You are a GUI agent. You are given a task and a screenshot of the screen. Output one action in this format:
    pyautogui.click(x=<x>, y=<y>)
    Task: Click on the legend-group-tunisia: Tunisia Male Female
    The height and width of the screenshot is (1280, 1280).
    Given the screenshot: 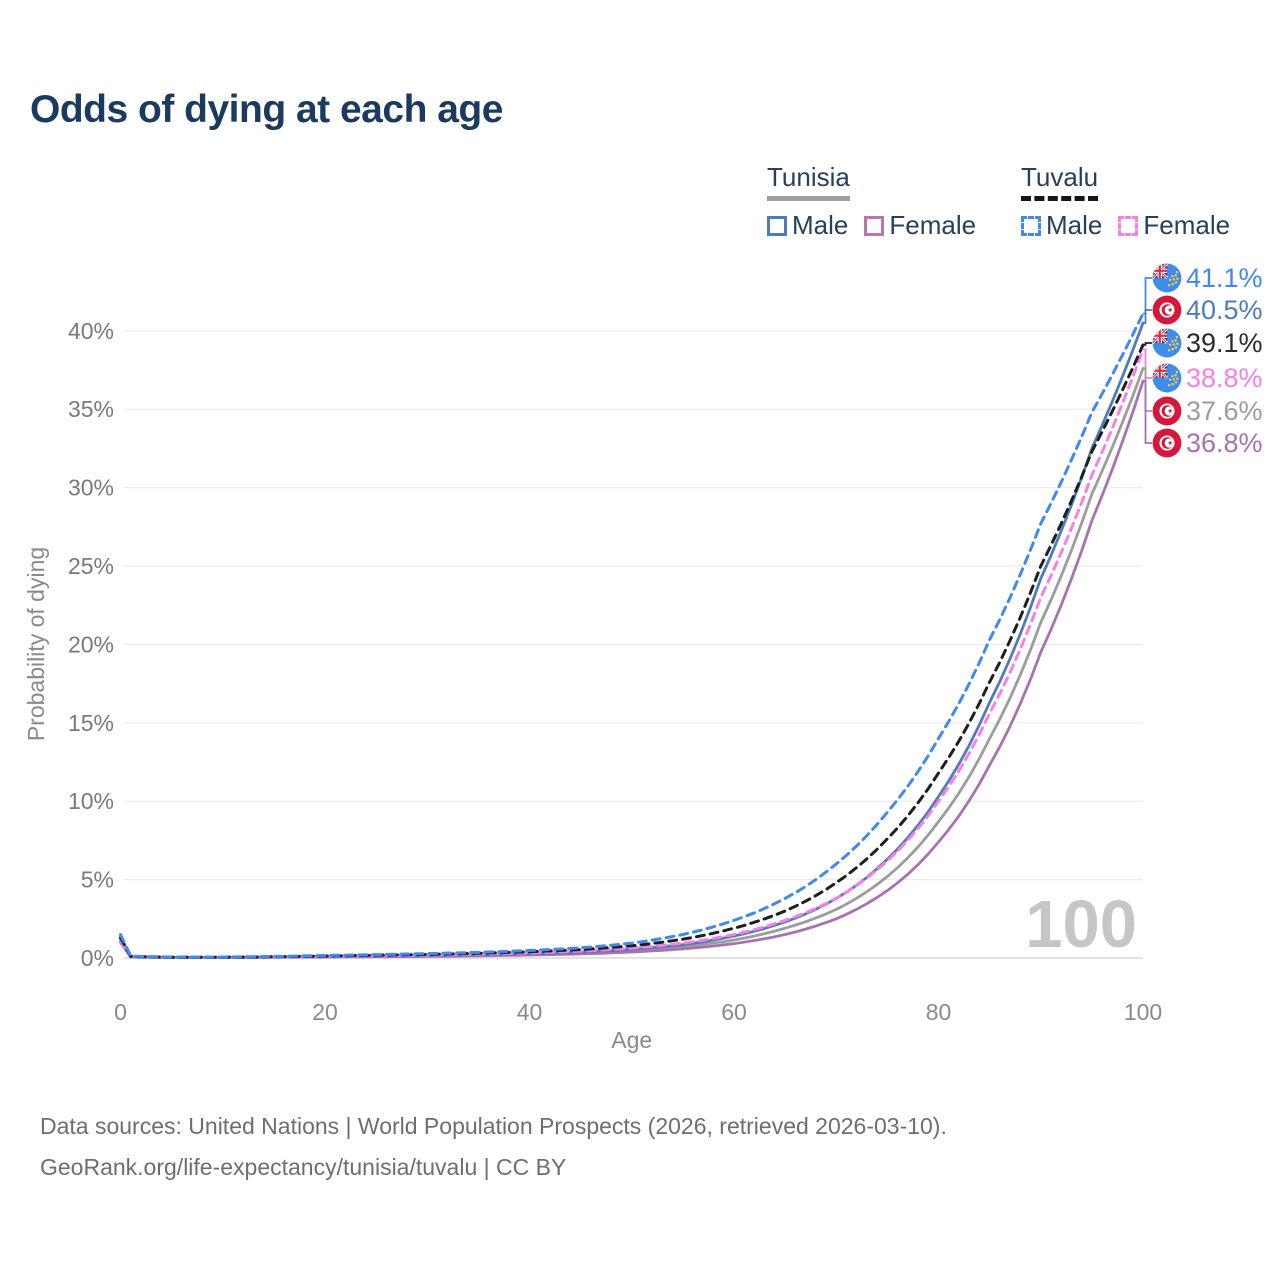 What is the action you would take?
    pyautogui.click(x=871, y=201)
    